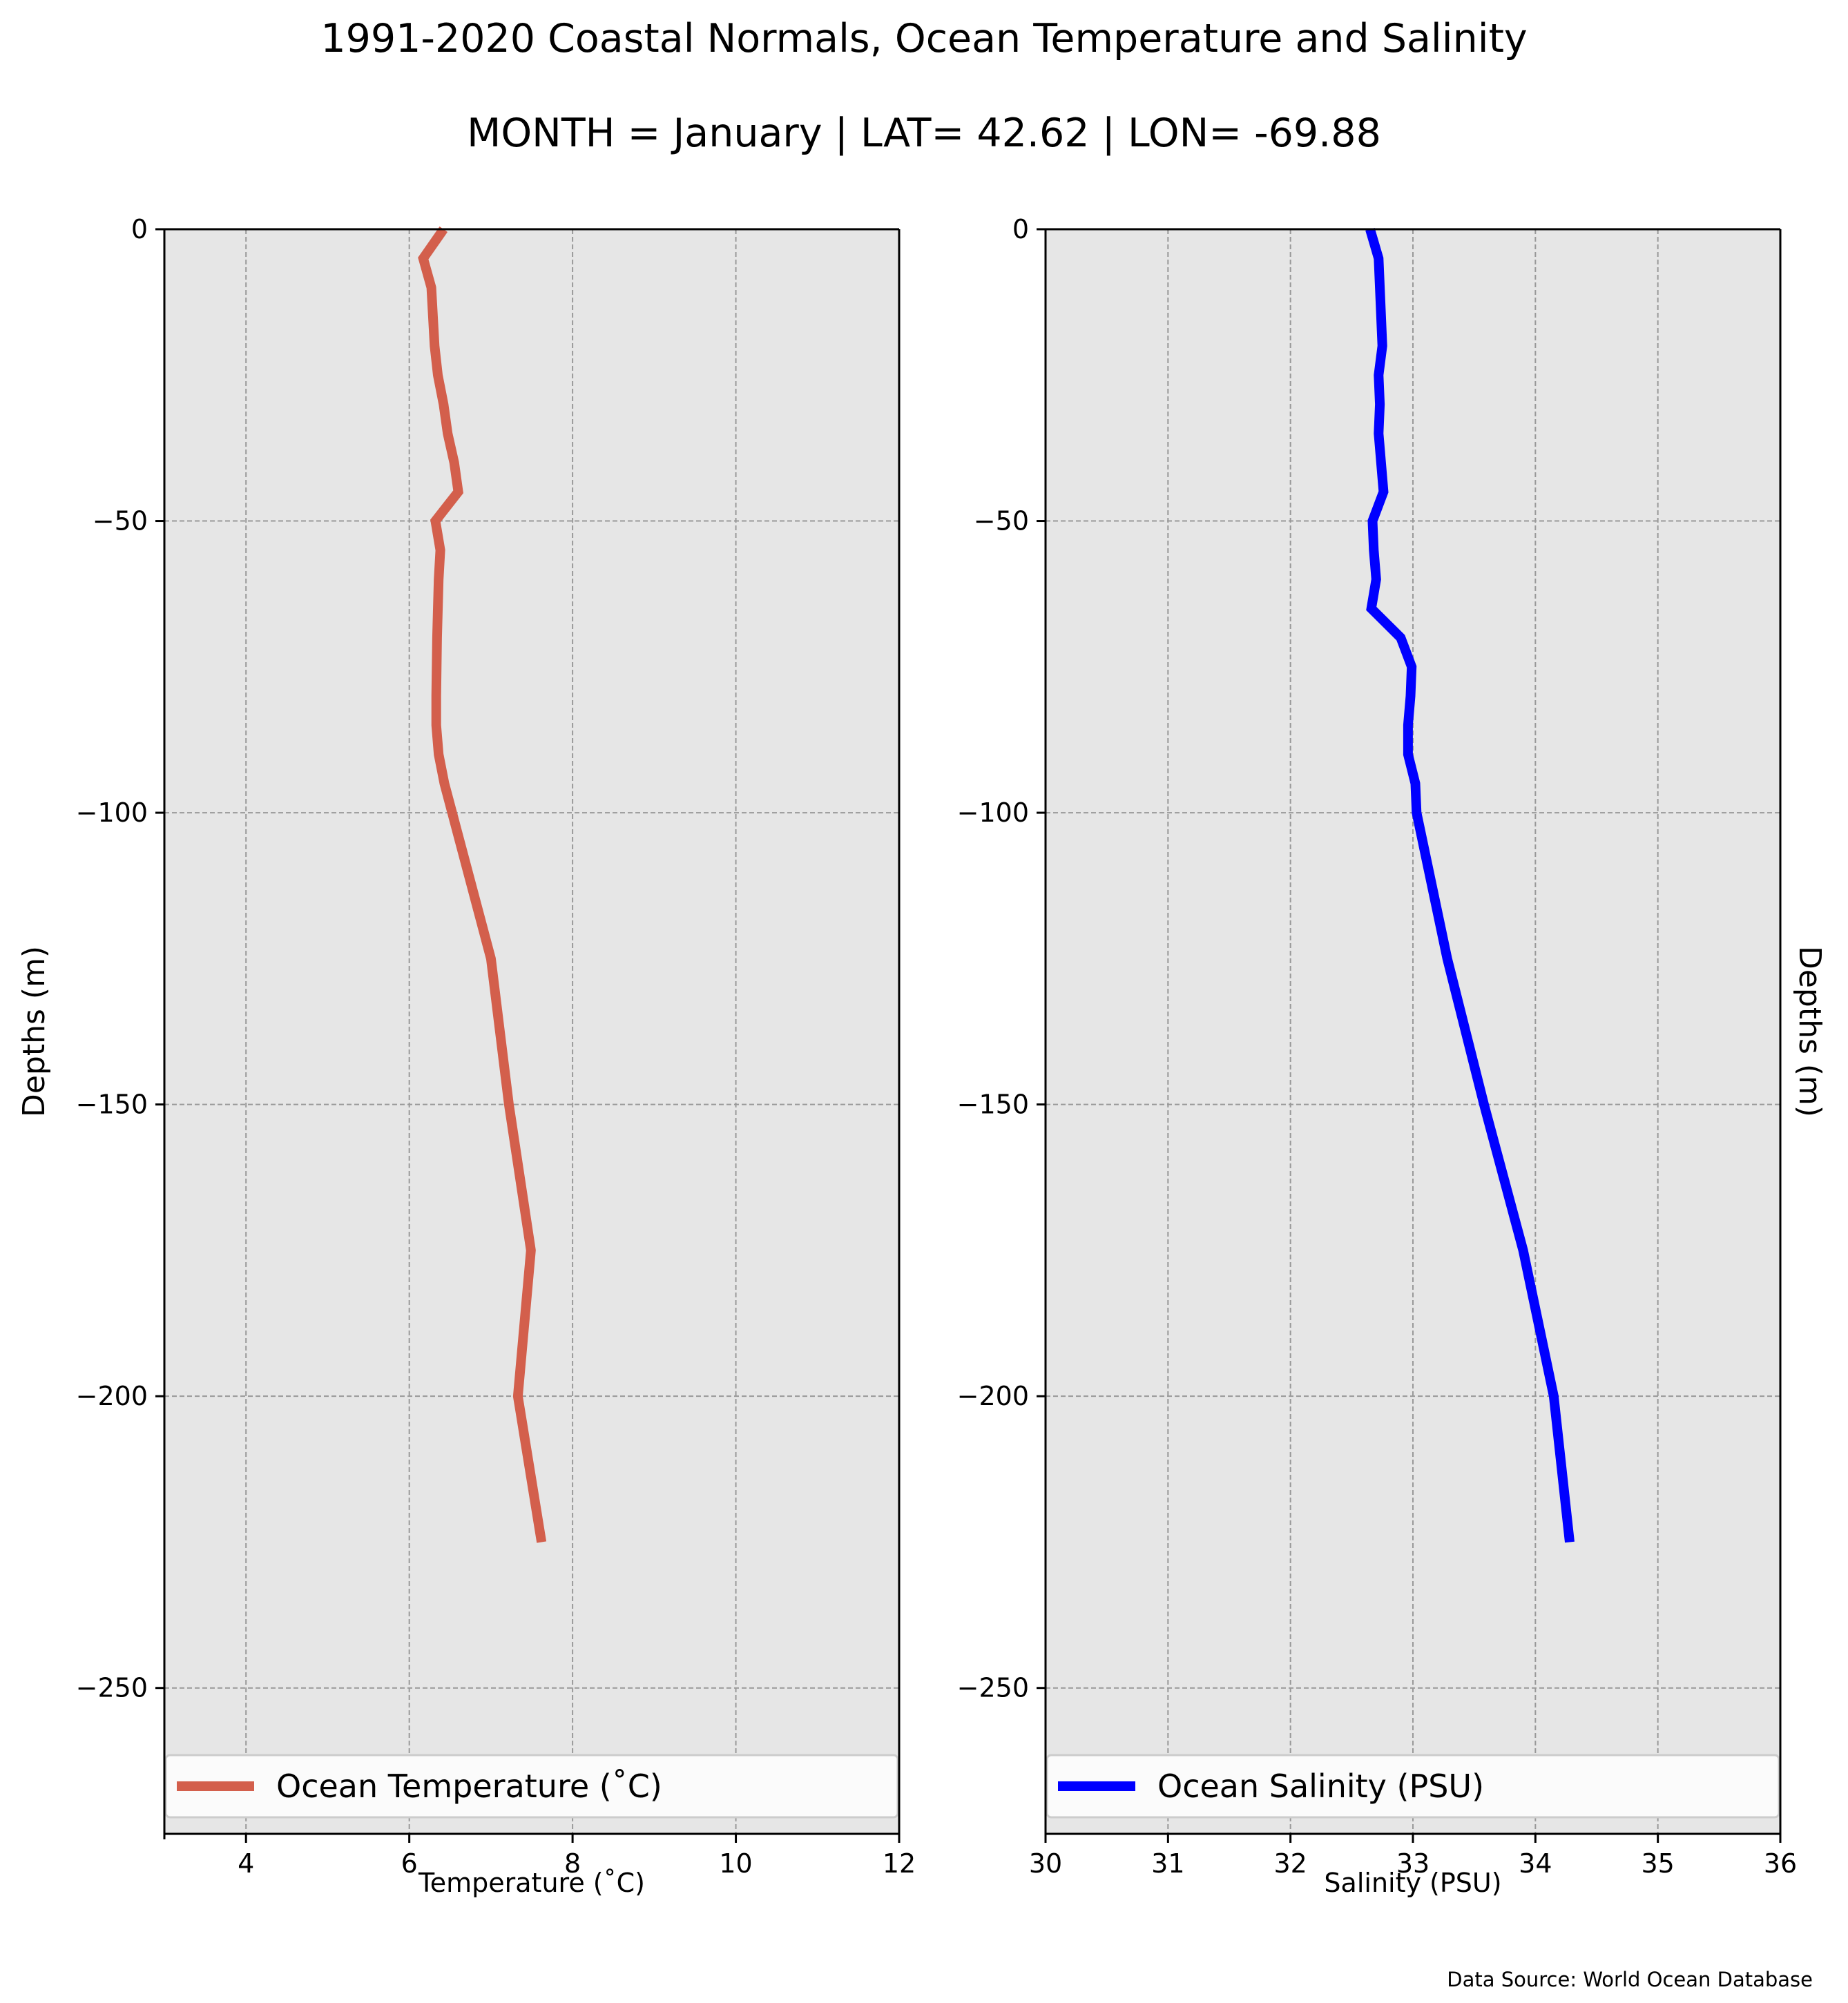 This screenshot has width=1848, height=2003. What do you see at coordinates (112, 813) in the screenshot?
I see `temperature-y-tick-label: −100` at bounding box center [112, 813].